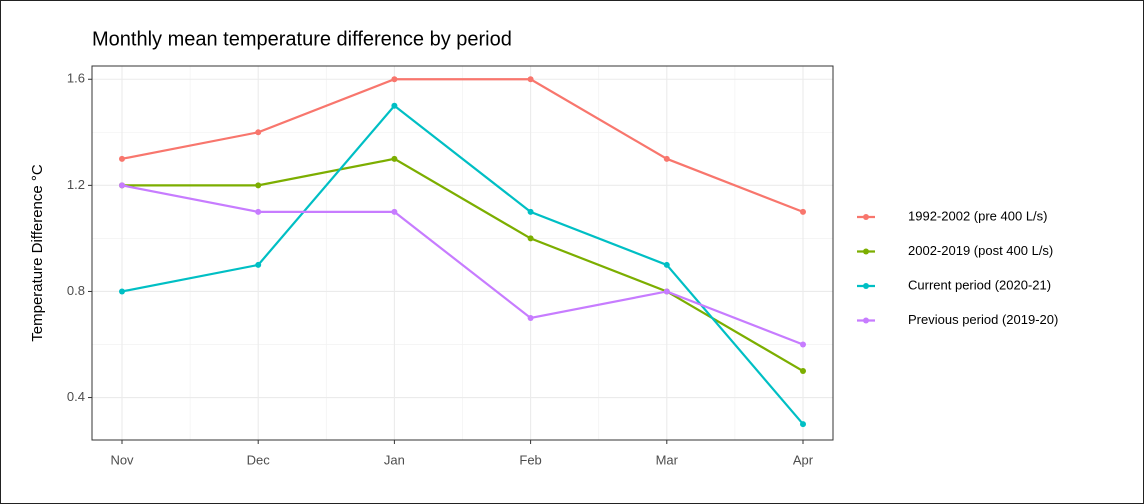 Image resolution: width=1144 pixels, height=504 pixels. I want to click on legend-label: 2002-2019 (post 400 L/s), so click(980, 250).